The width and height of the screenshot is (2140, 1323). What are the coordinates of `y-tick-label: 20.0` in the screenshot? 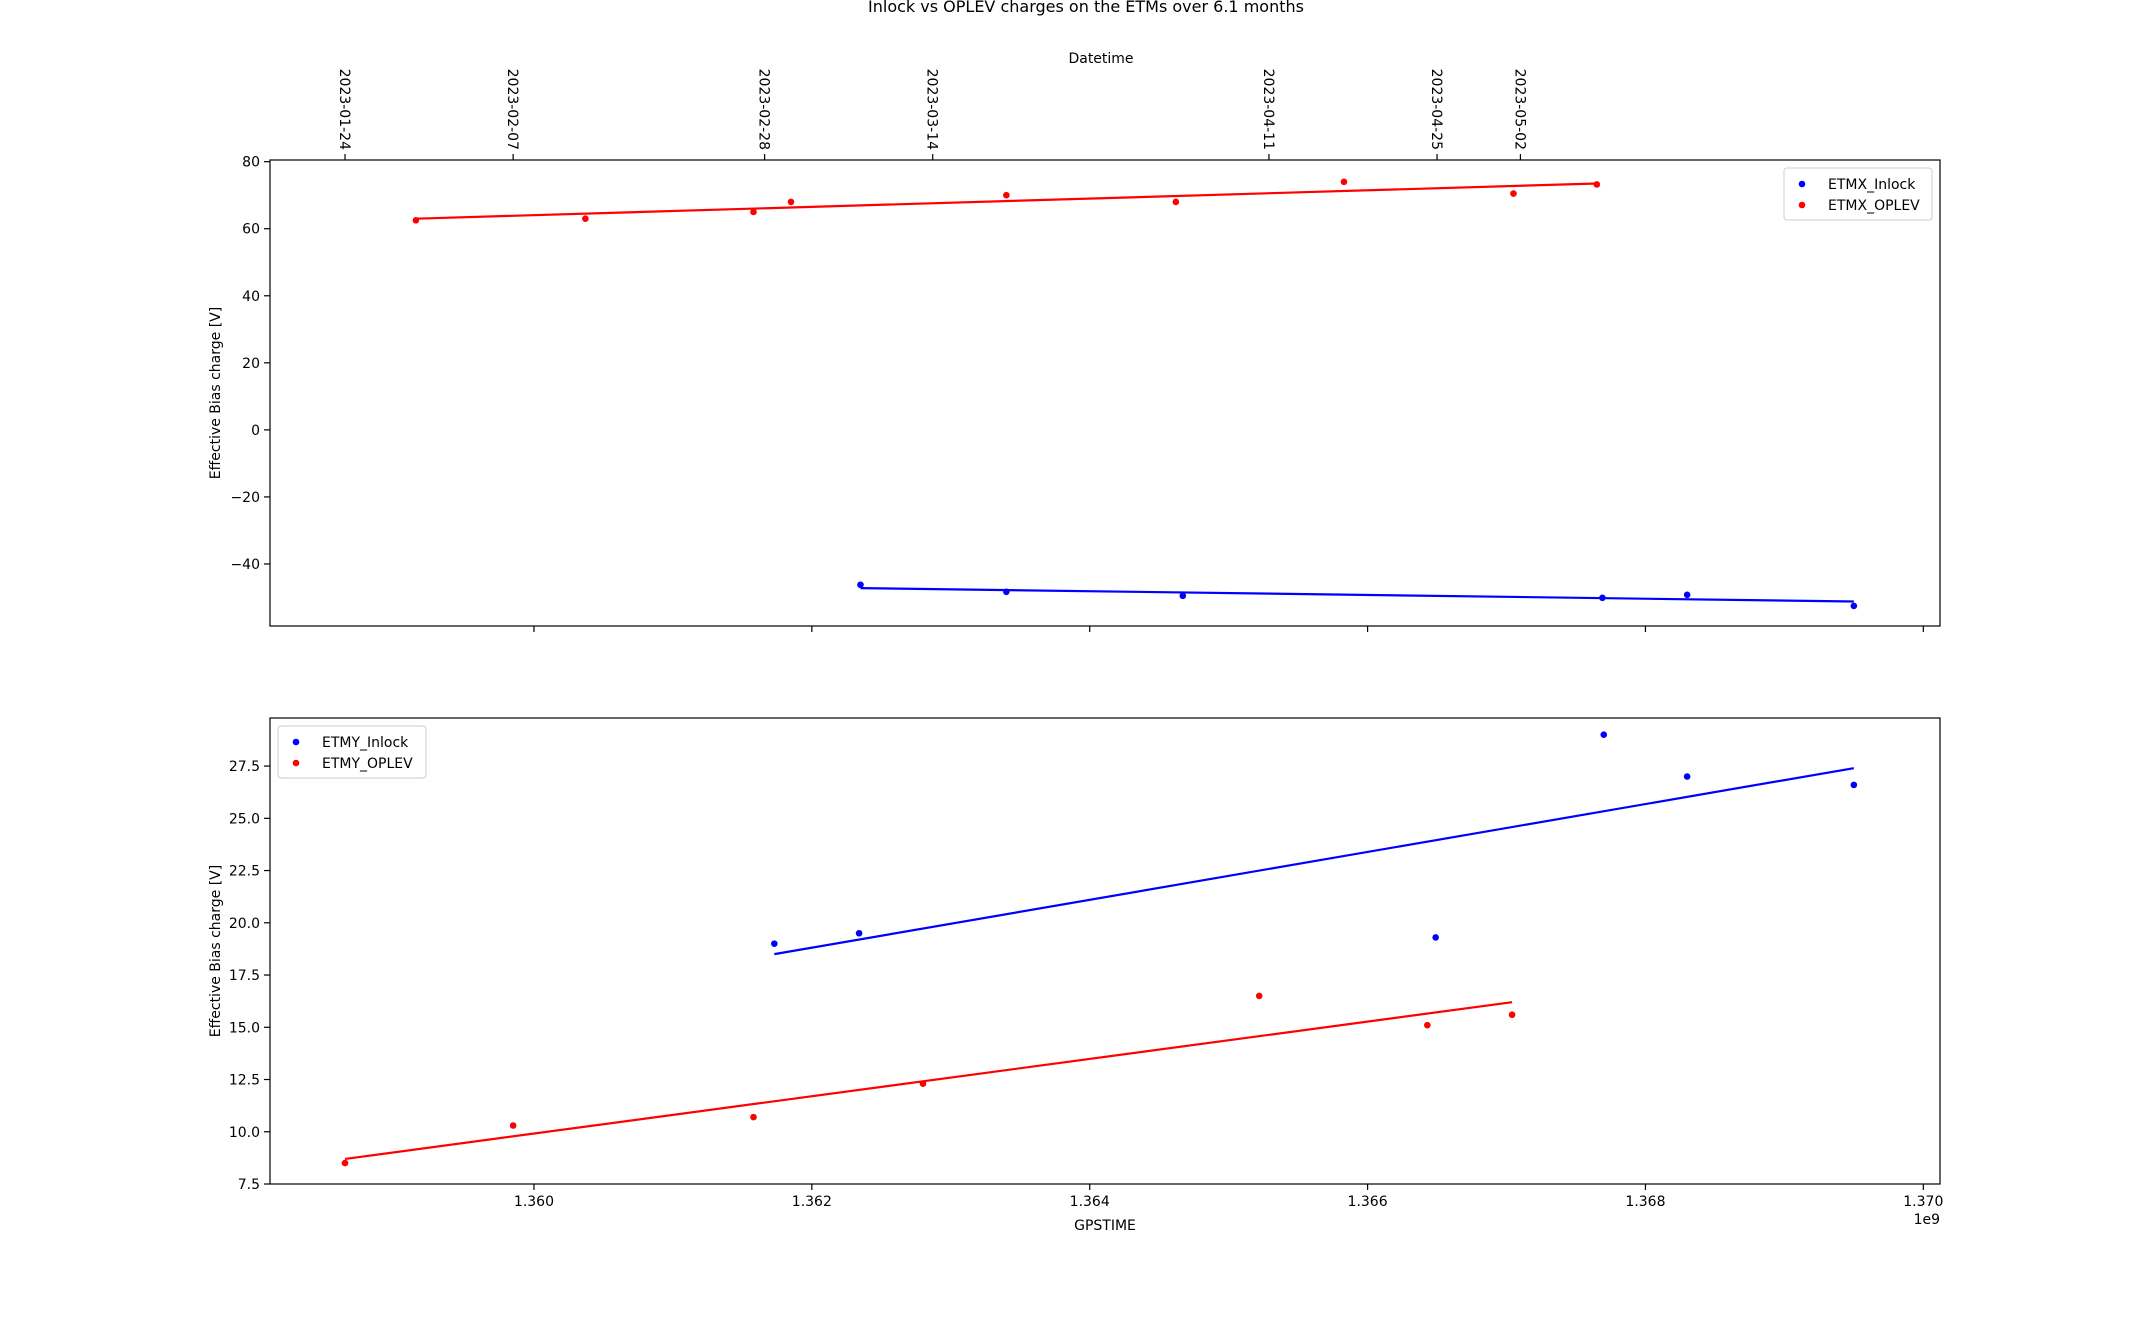 It's located at (244, 924).